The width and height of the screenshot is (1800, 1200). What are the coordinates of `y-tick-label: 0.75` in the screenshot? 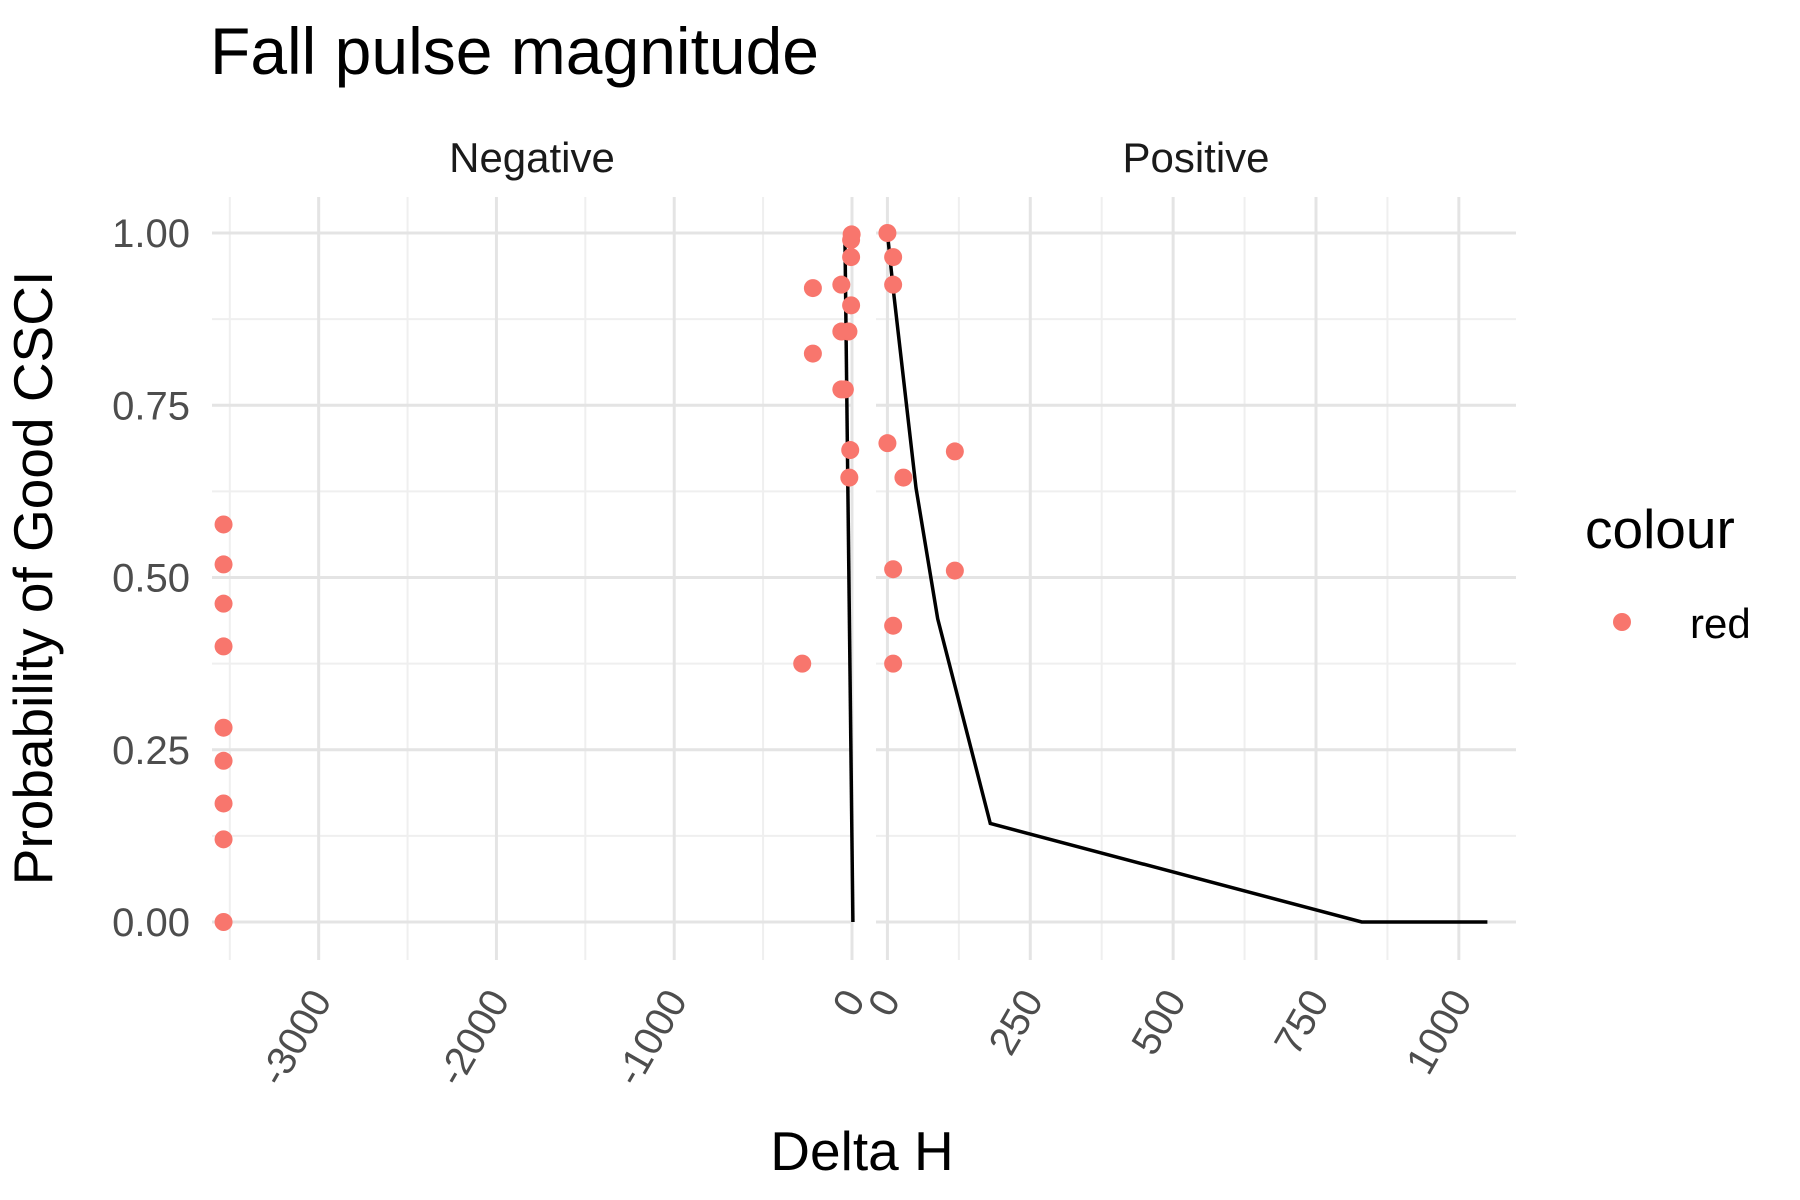 It's located at (151, 406).